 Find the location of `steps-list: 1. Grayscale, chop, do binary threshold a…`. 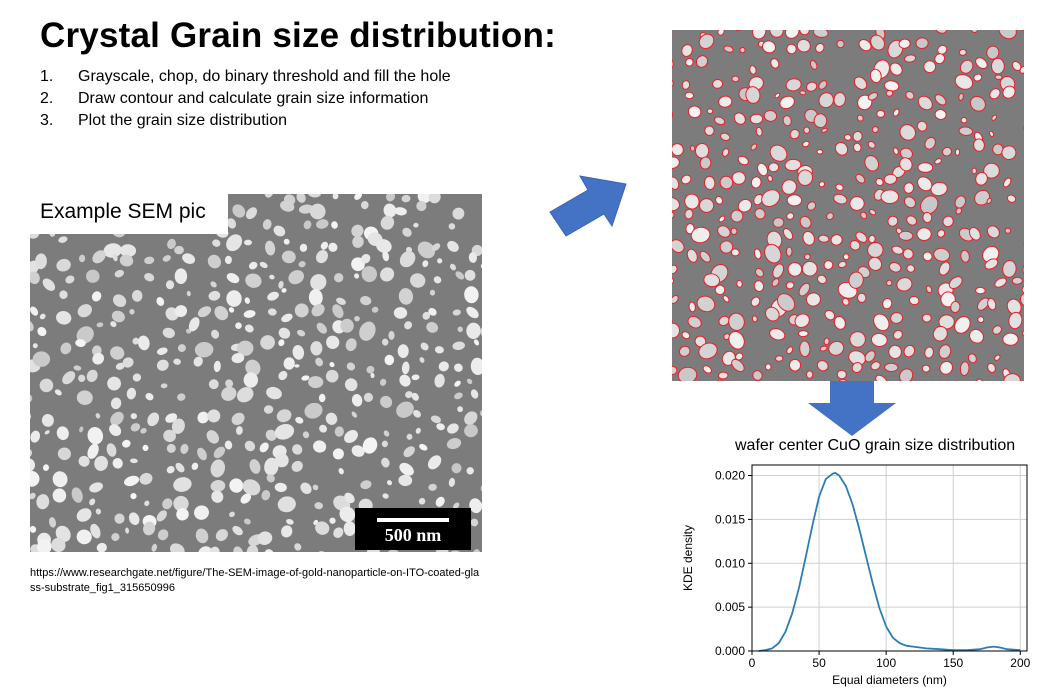

steps-list: 1. Grayscale, chop, do binary threshold a… is located at coordinates (245, 99).